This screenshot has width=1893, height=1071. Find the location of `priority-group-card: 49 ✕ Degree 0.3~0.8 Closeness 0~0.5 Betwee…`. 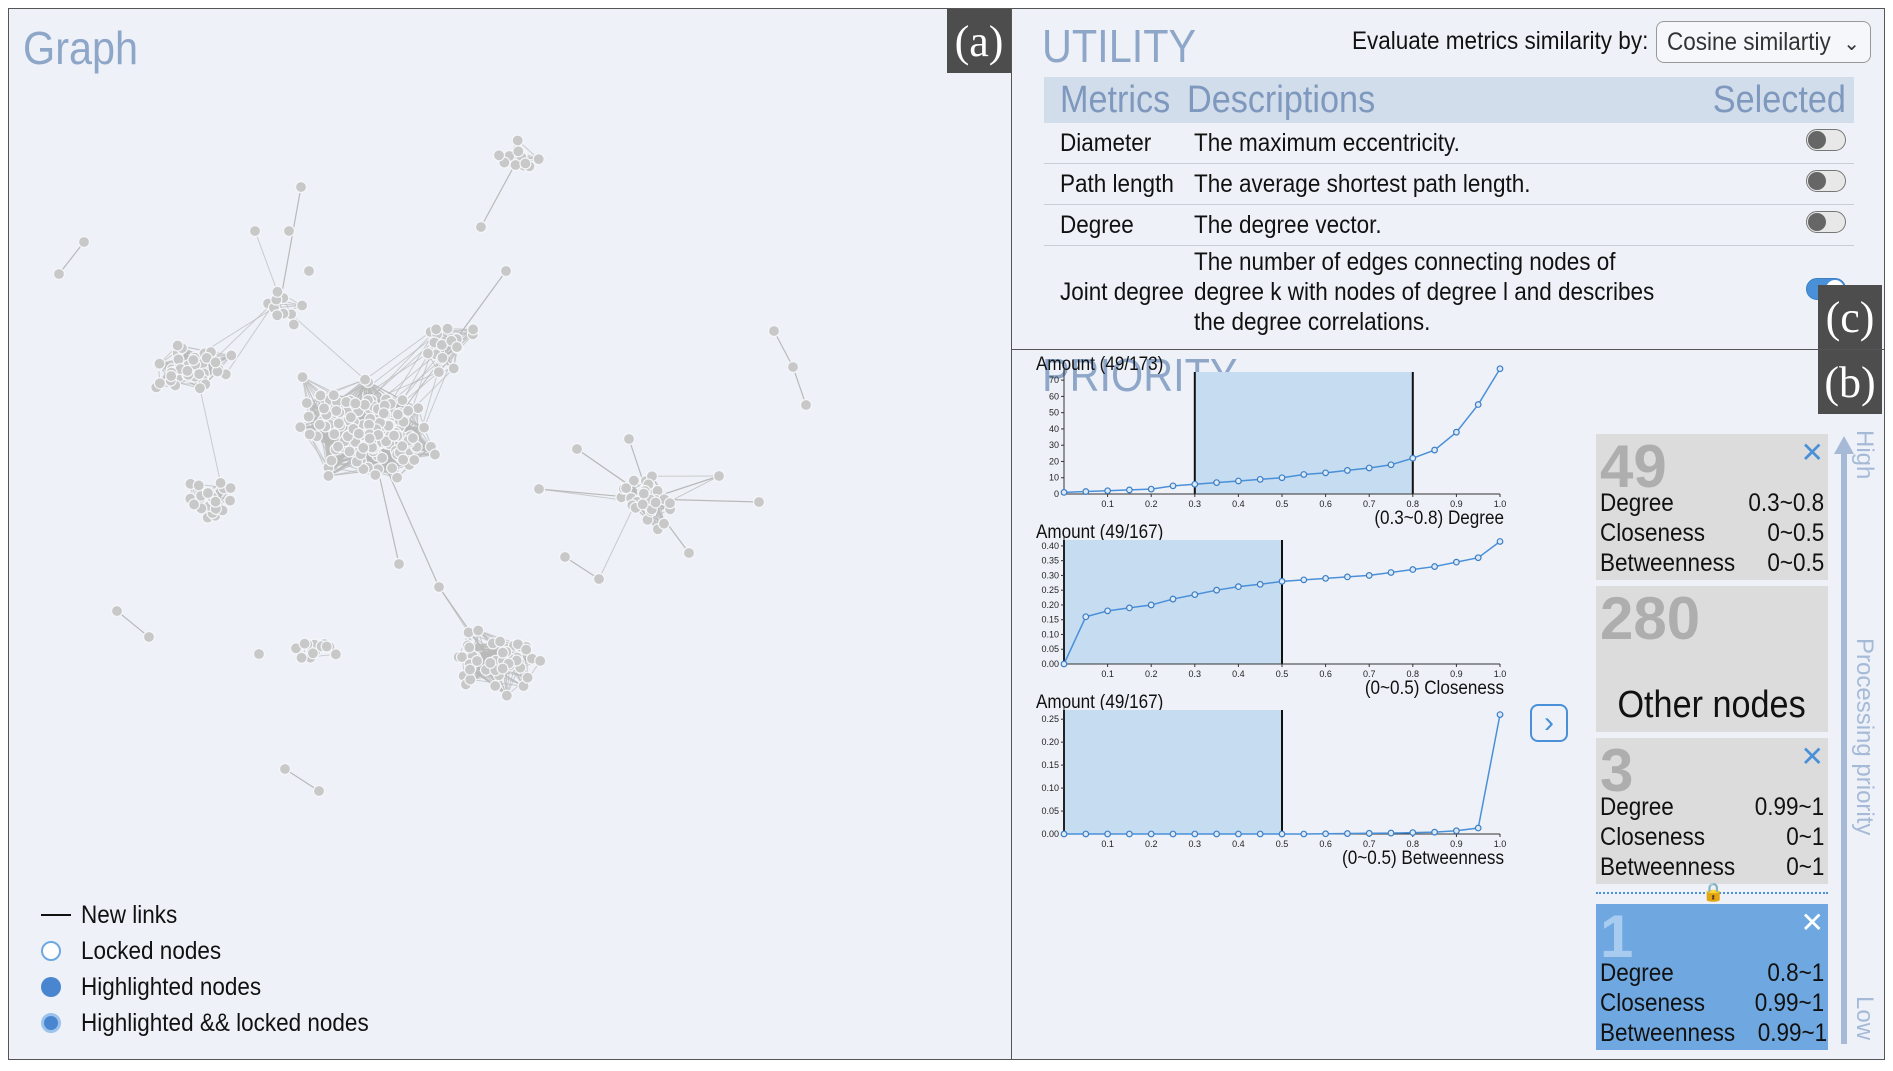

priority-group-card: 49 ✕ Degree 0.3~0.8 Closeness 0~0.5 Betwee… is located at coordinates (1712, 506).